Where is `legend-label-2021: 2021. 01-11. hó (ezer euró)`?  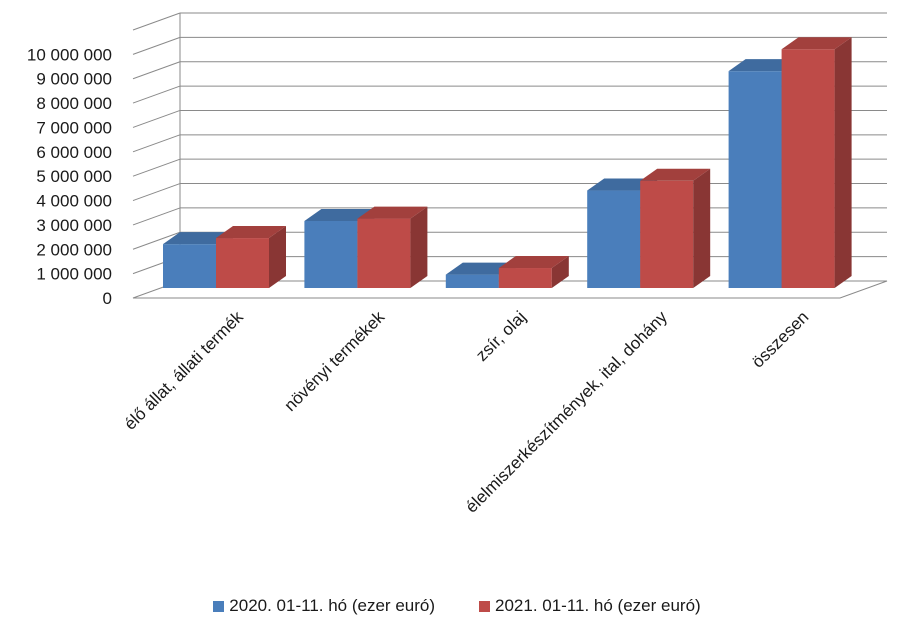
legend-label-2021: 2021. 01-11. hó (ezer euró) is located at coordinates (598, 605).